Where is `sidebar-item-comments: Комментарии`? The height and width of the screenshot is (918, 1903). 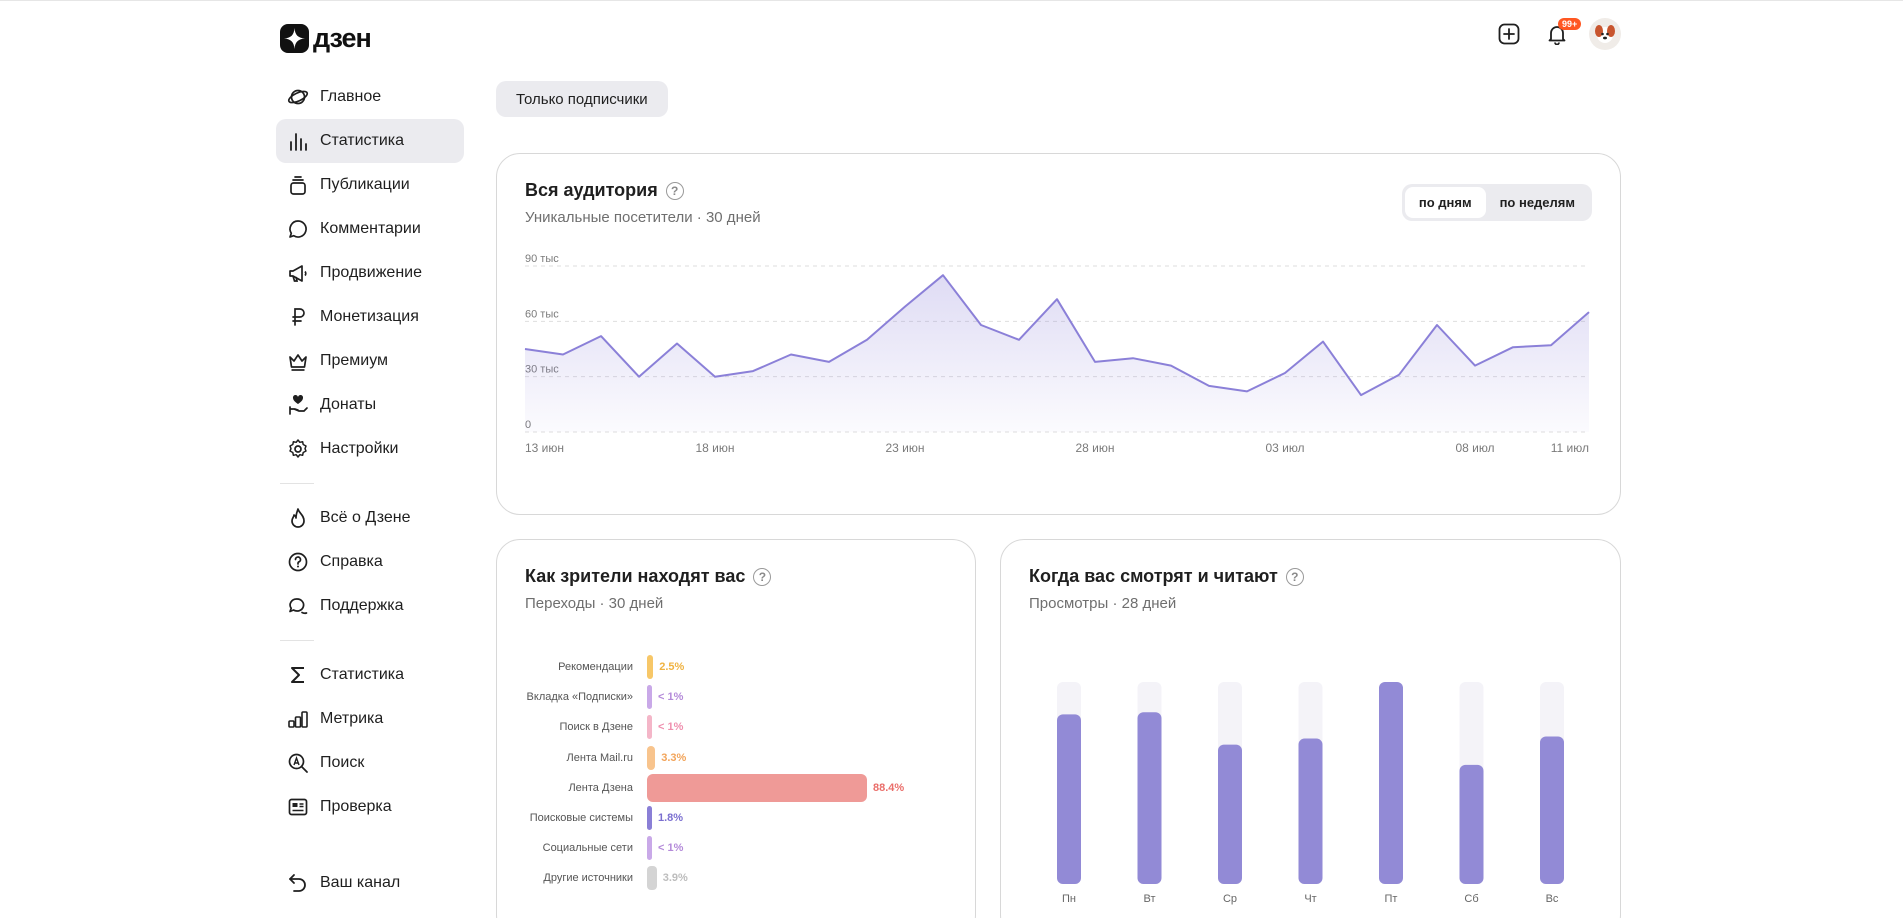 sidebar-item-comments: Комментарии is located at coordinates (370, 229).